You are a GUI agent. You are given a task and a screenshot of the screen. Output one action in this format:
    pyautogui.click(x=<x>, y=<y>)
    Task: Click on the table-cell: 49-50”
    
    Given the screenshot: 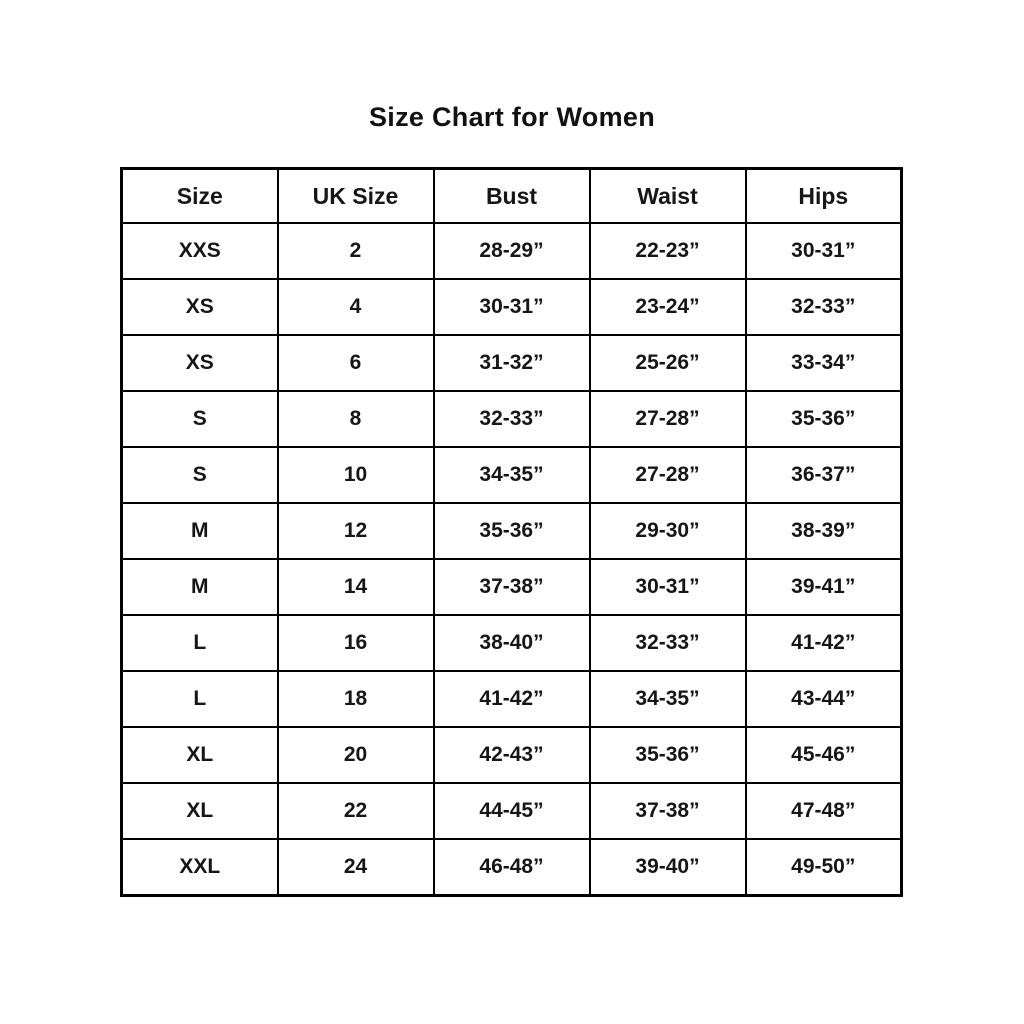 What is the action you would take?
    pyautogui.click(x=823, y=867)
    